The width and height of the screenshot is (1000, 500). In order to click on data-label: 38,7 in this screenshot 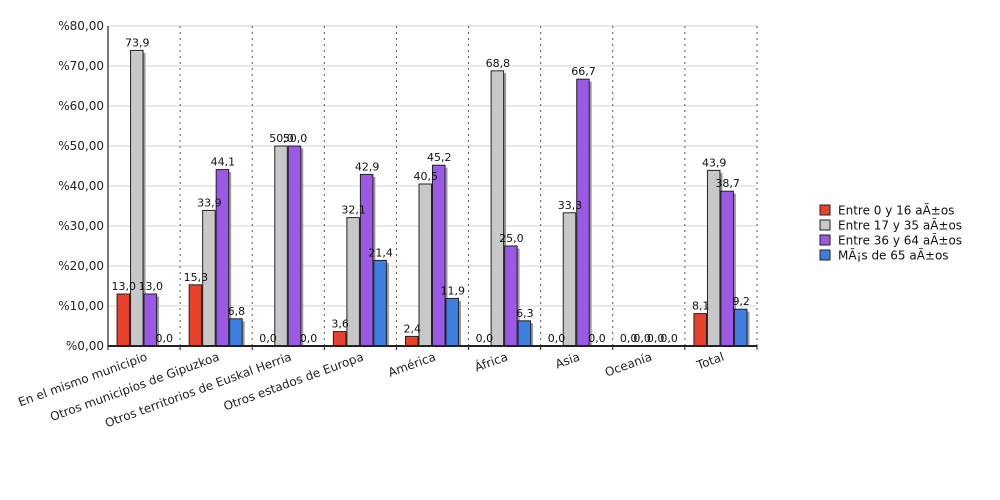, I will do `click(727, 183)`.